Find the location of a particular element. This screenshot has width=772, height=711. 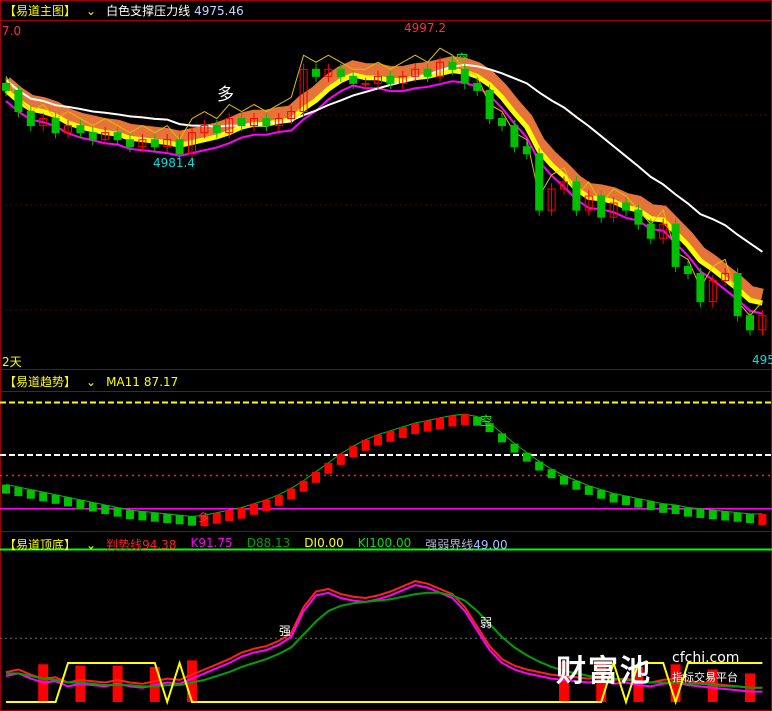

main-panel-header: 【易道主图】 ⌄ 白色支撑压力线 4975.46 is located at coordinates (124, 10).